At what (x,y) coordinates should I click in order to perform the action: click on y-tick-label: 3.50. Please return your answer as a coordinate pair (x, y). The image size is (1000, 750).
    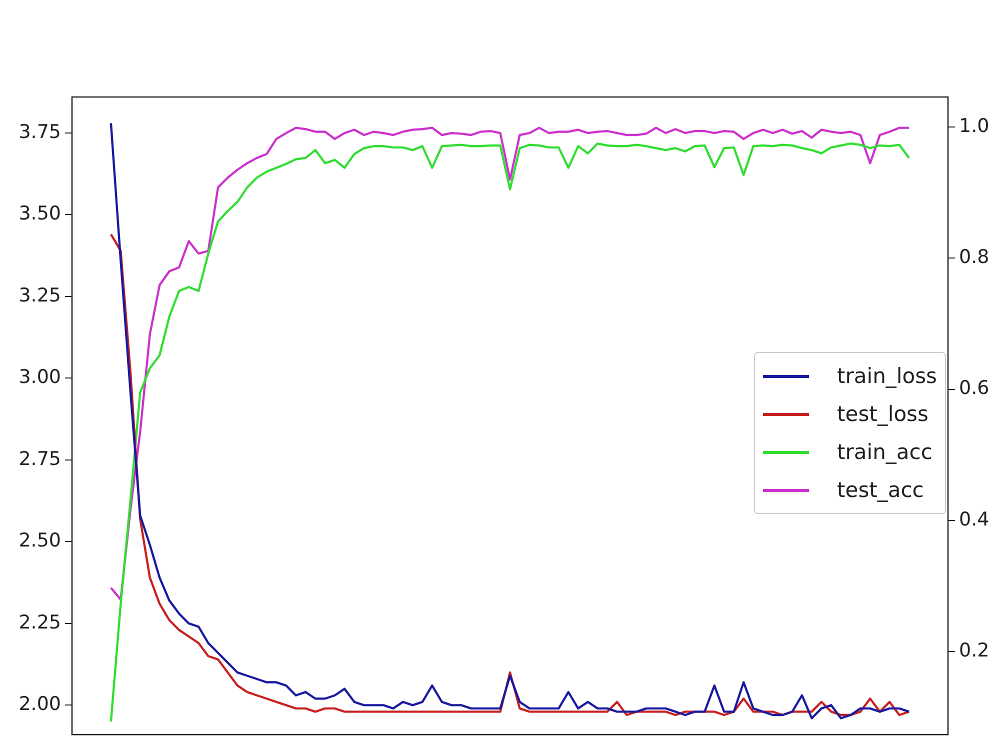
    Looking at the image, I should click on (39, 213).